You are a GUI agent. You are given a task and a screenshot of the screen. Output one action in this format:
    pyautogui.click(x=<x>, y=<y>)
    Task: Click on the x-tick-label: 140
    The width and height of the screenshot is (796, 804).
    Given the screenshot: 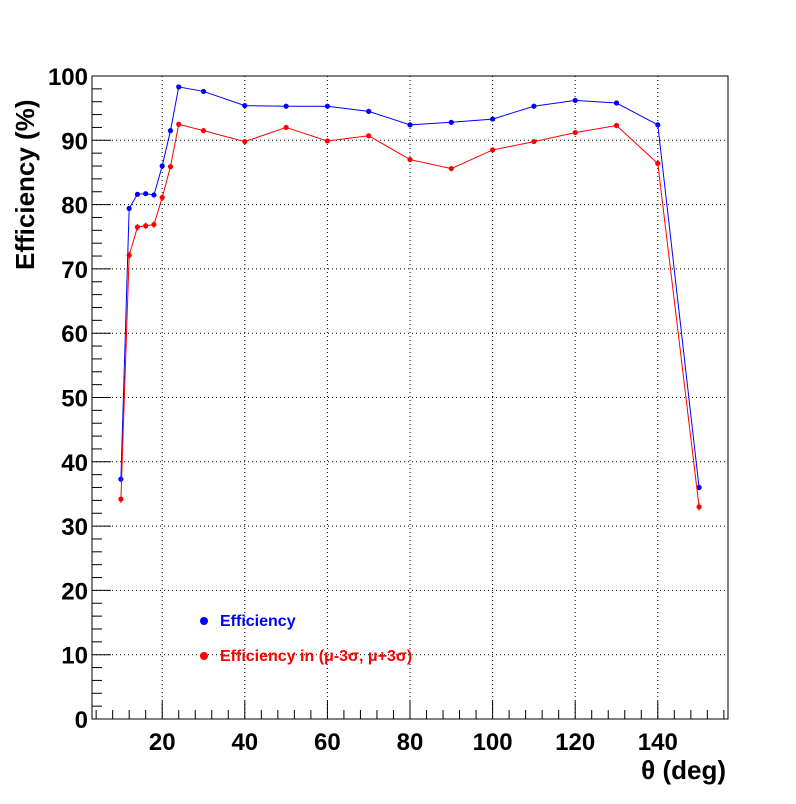 What is the action you would take?
    pyautogui.click(x=658, y=742)
    